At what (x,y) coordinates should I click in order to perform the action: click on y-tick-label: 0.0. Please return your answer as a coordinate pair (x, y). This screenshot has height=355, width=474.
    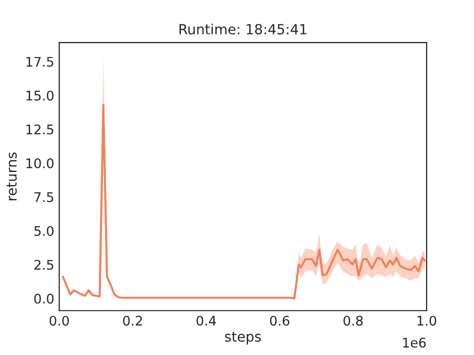
    Looking at the image, I should click on (44, 299).